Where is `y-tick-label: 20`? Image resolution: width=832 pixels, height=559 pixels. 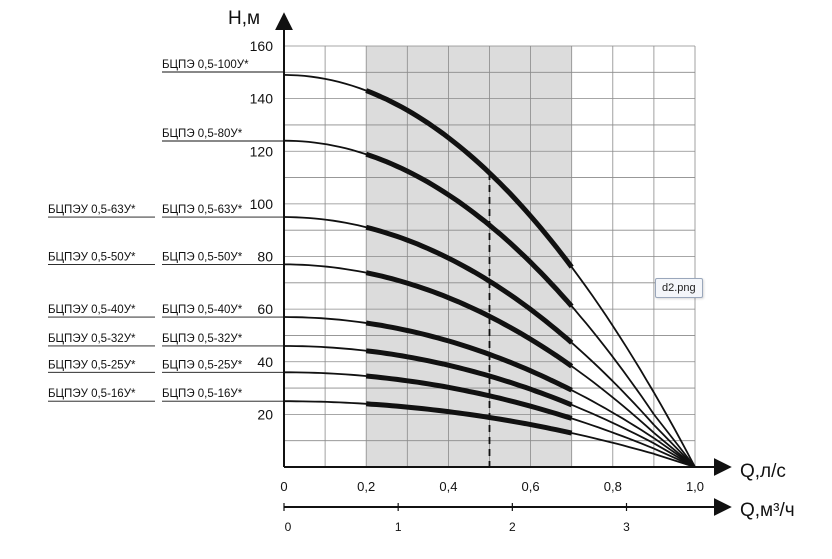
y-tick-label: 20 is located at coordinates (265, 414).